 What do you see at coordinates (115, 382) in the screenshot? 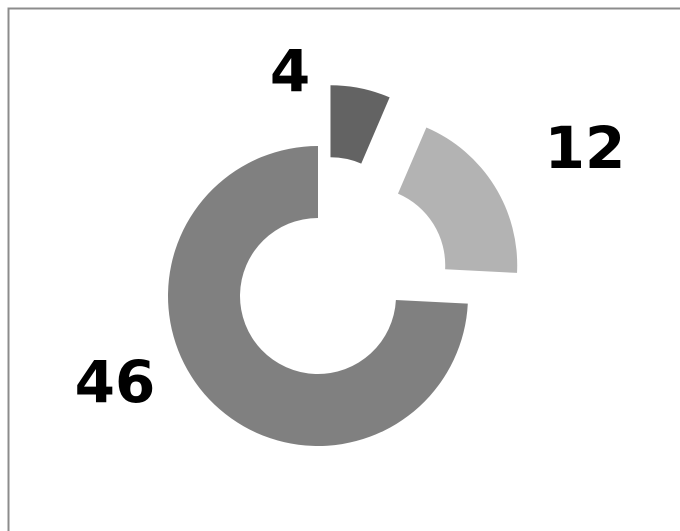
I see `data-label: 46` at bounding box center [115, 382].